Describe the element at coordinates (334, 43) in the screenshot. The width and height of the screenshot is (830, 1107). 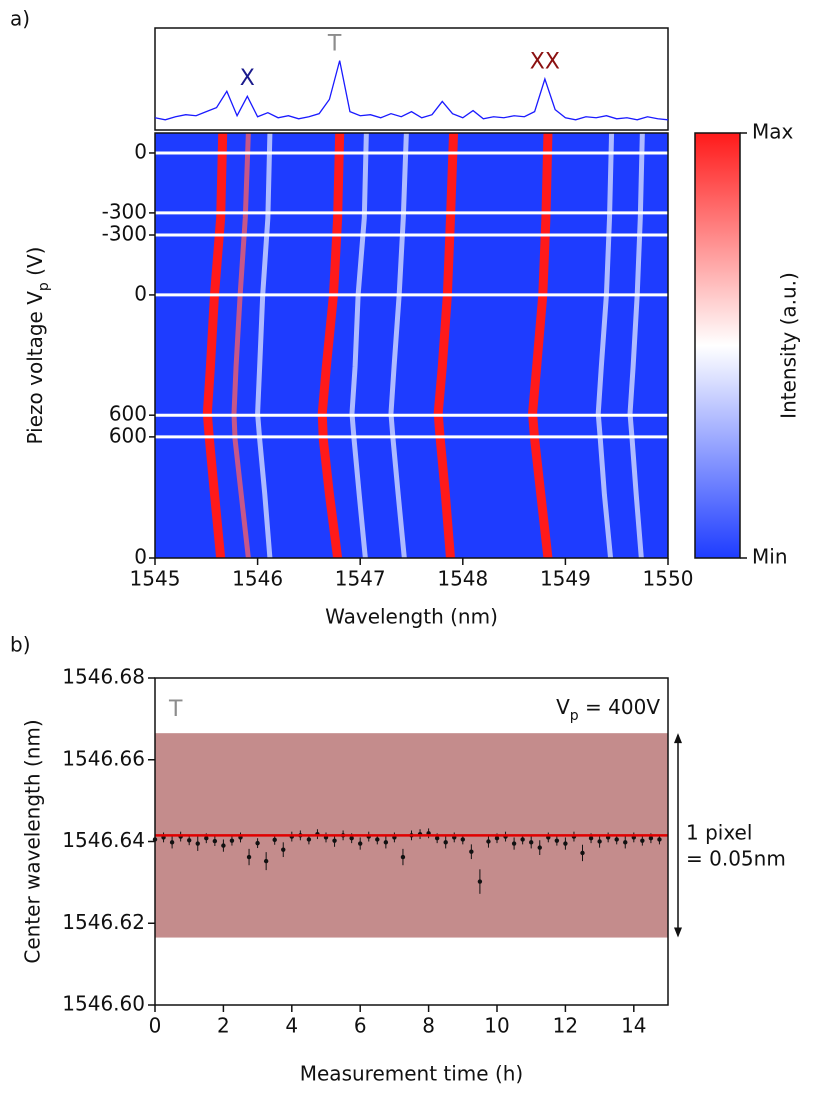
I see `peak-label: T` at that location.